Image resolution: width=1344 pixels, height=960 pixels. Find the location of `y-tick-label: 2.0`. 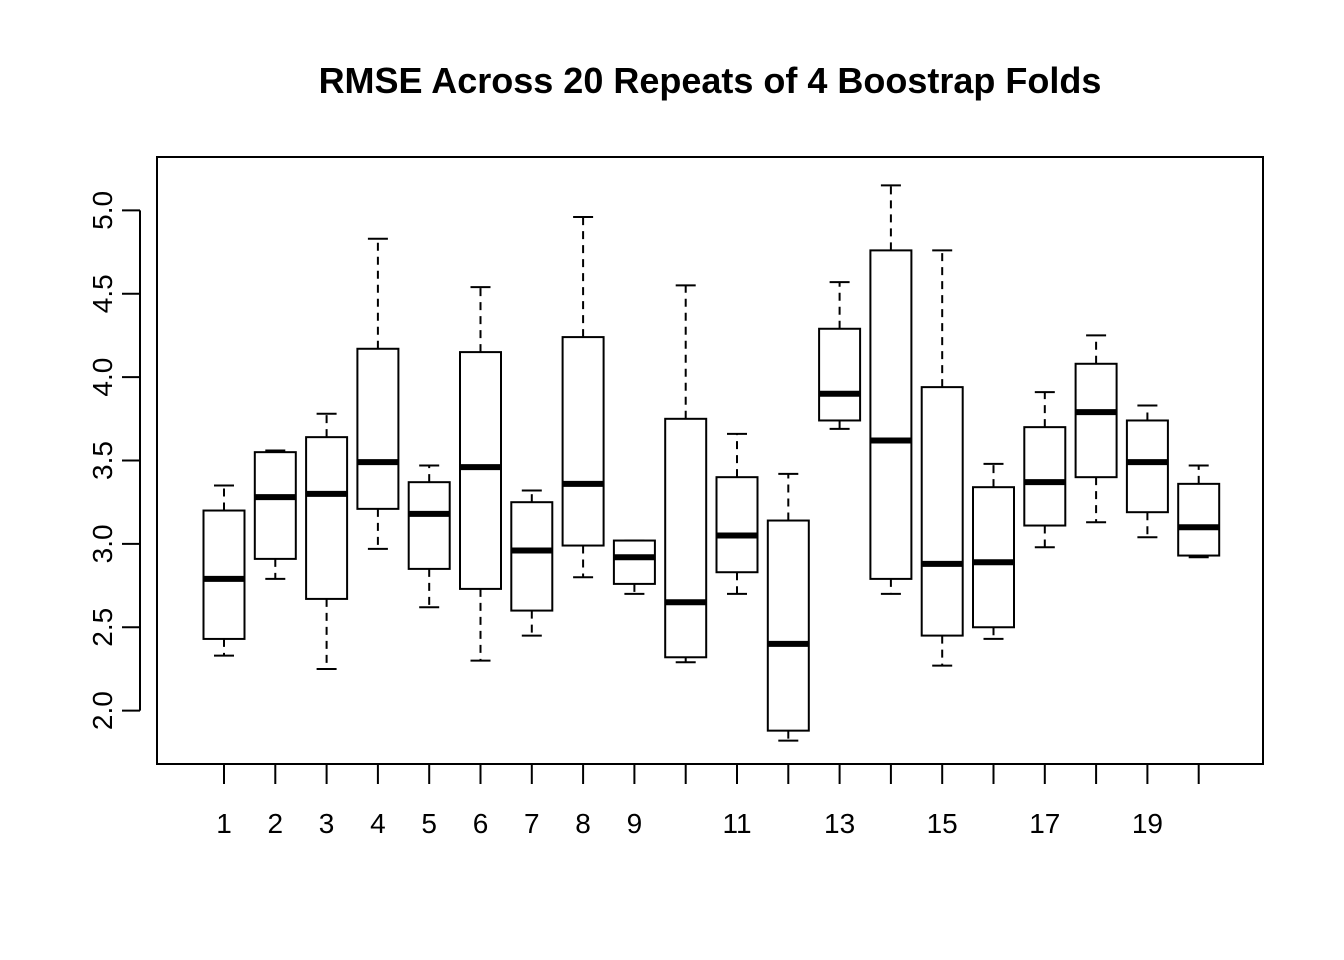

y-tick-label: 2.0 is located at coordinates (102, 710).